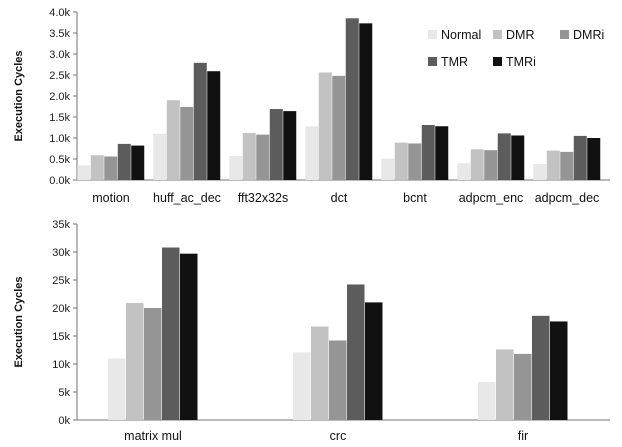 This screenshot has height=447, width=622. I want to click on legend-swatch-dmri, so click(564, 34).